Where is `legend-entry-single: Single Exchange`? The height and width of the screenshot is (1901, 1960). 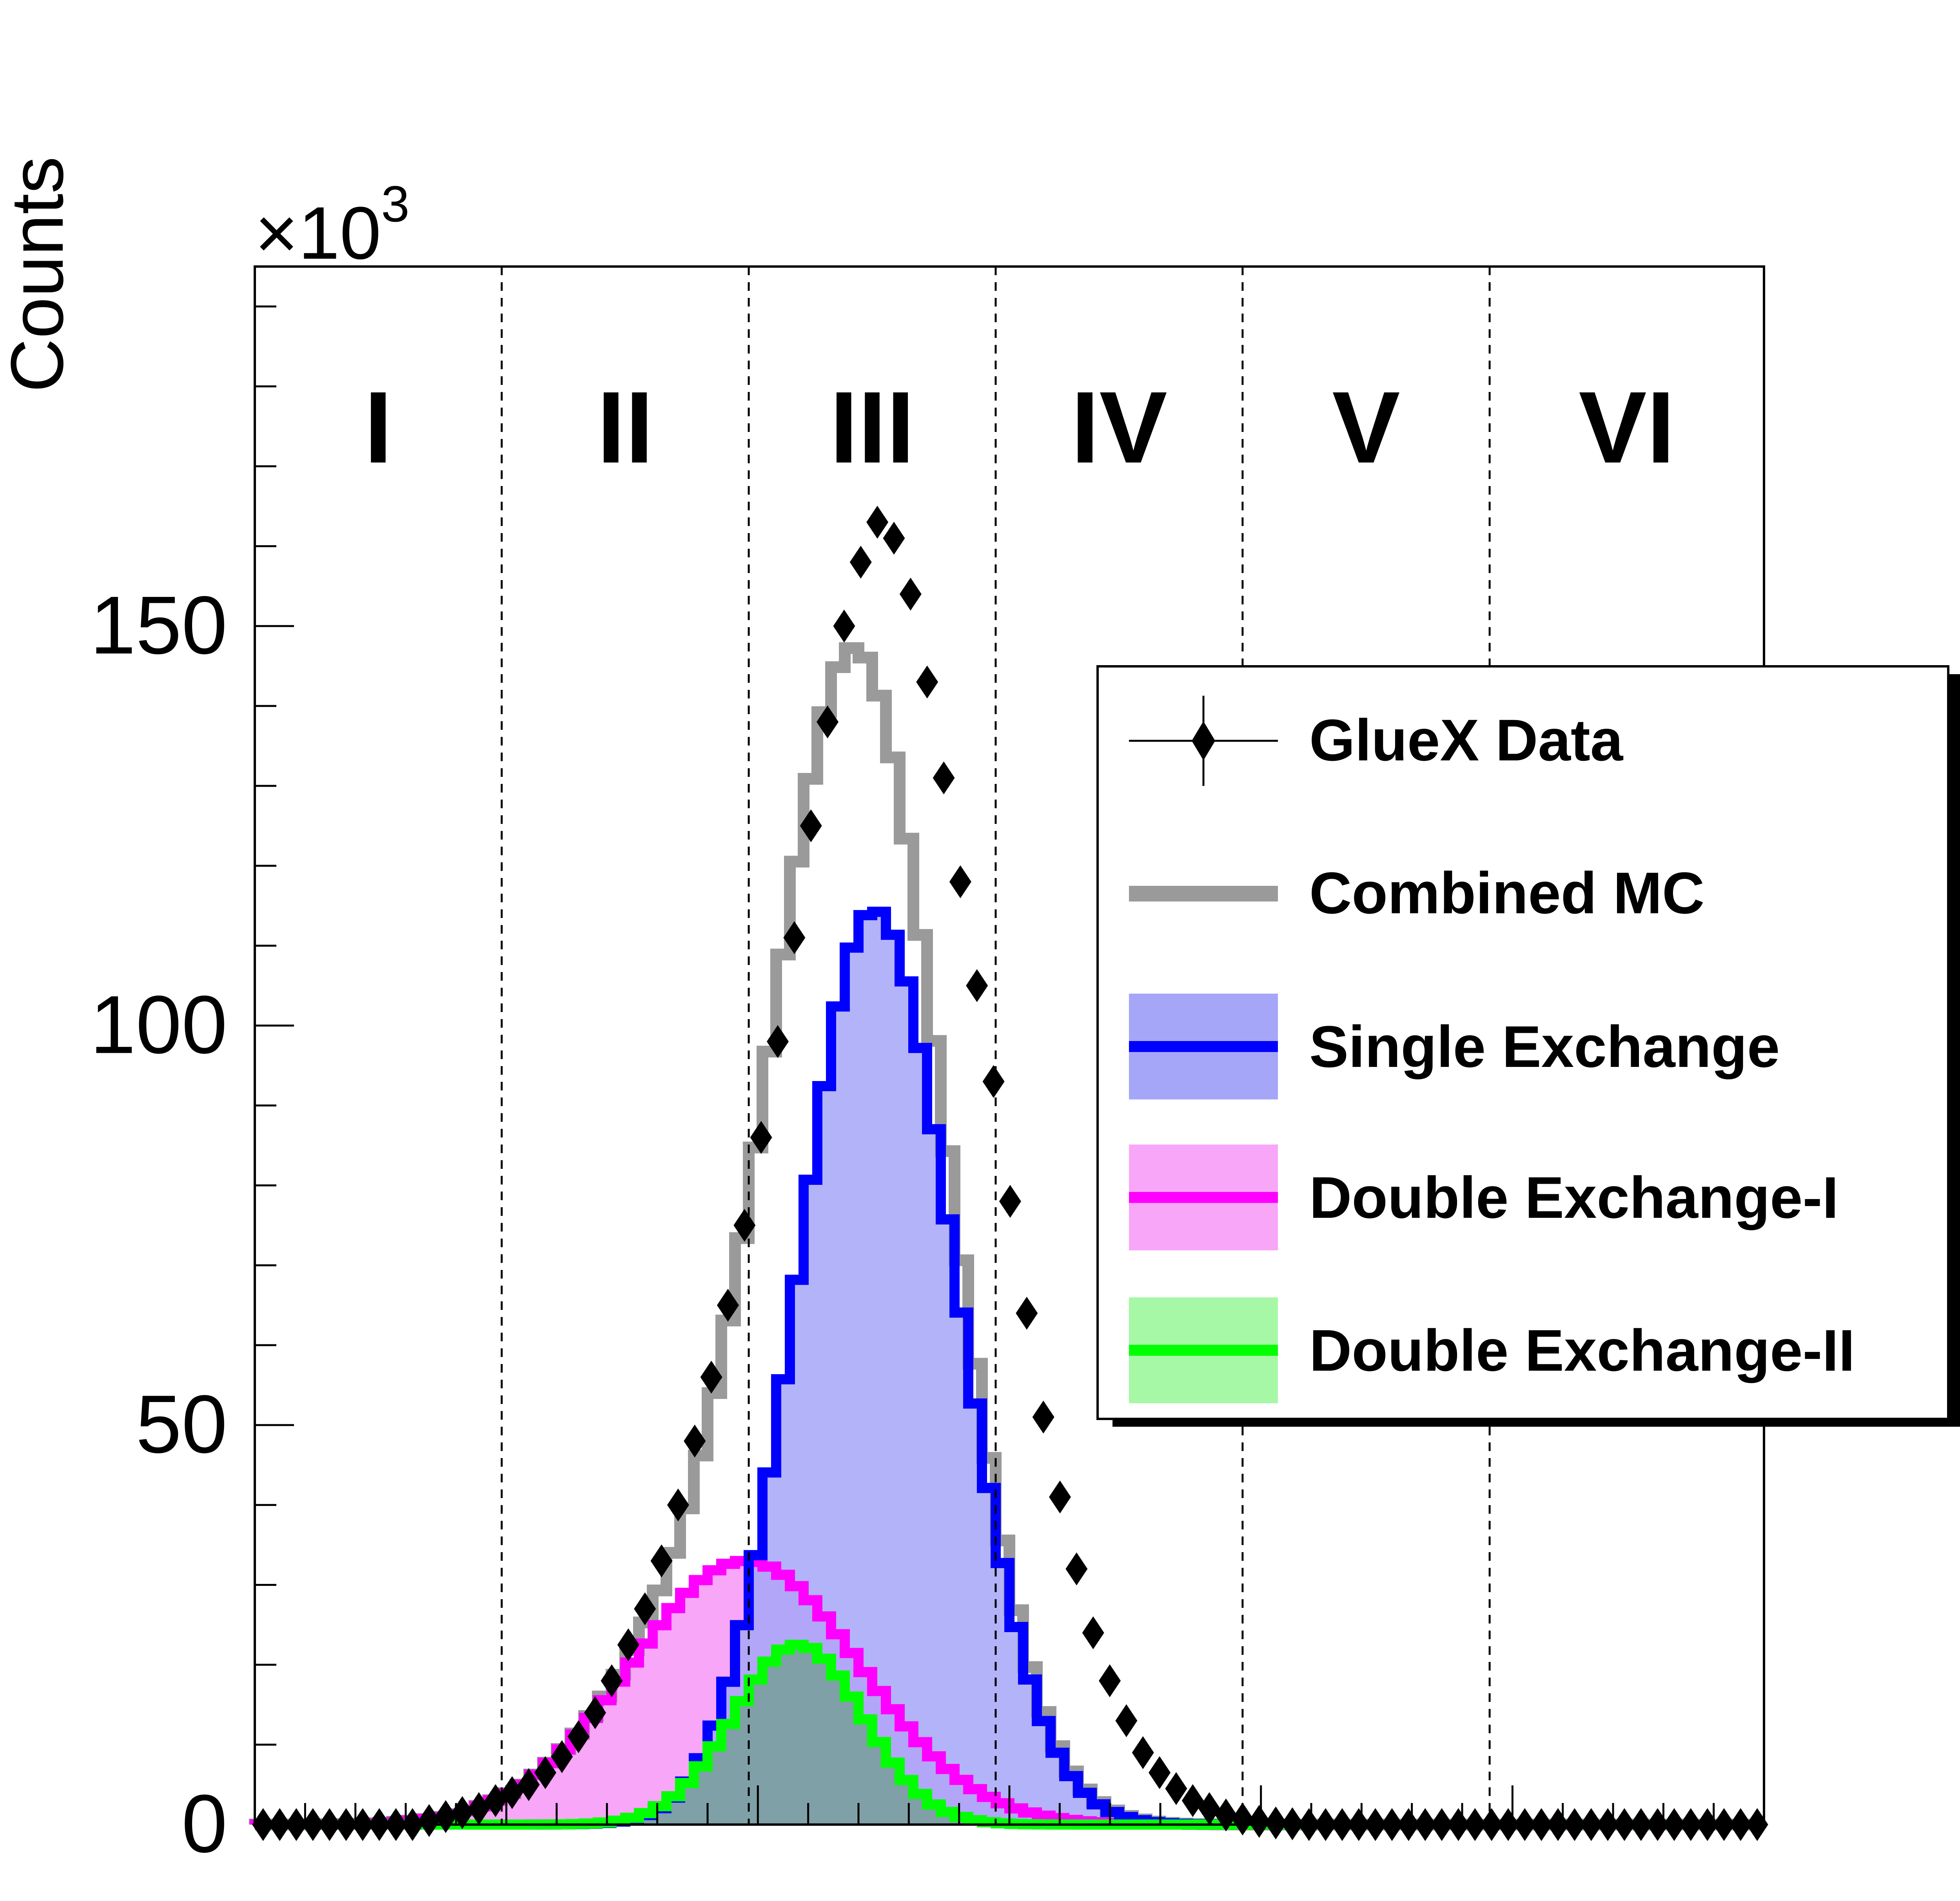
legend-entry-single: Single Exchange is located at coordinates (1454, 1046).